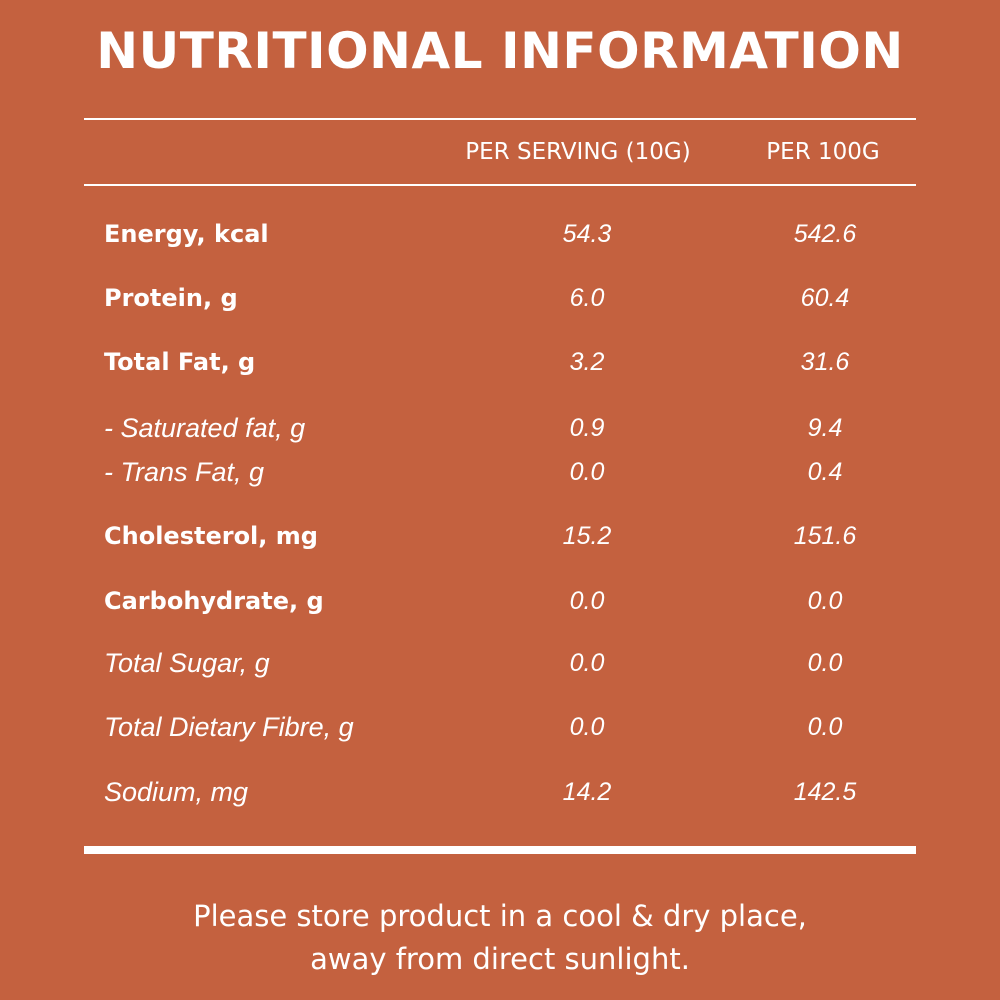 This screenshot has width=1000, height=1000. What do you see at coordinates (500, 51) in the screenshot?
I see `page-title: NUTRITIONAL INFORMATION` at bounding box center [500, 51].